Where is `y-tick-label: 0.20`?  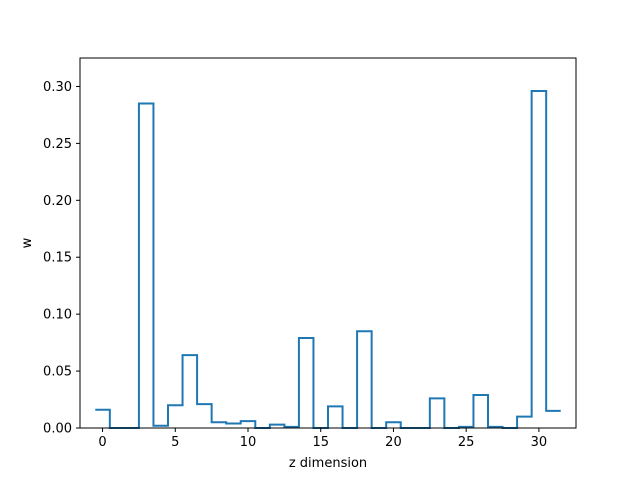 y-tick-label: 0.20 is located at coordinates (57, 201).